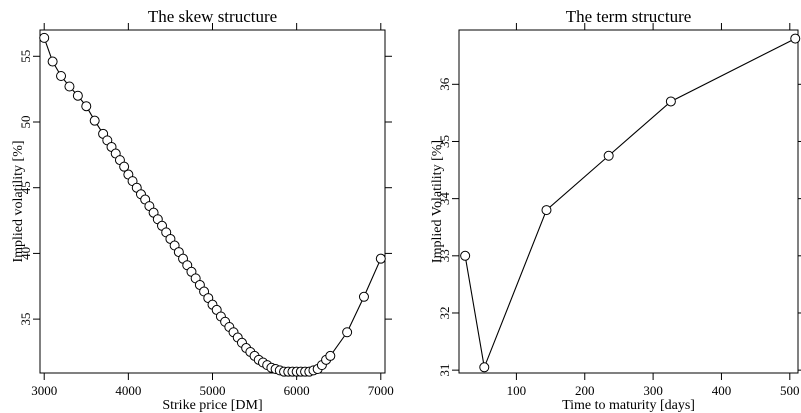  I want to click on term-x-axis-label: Time to maturity [days], so click(628, 405).